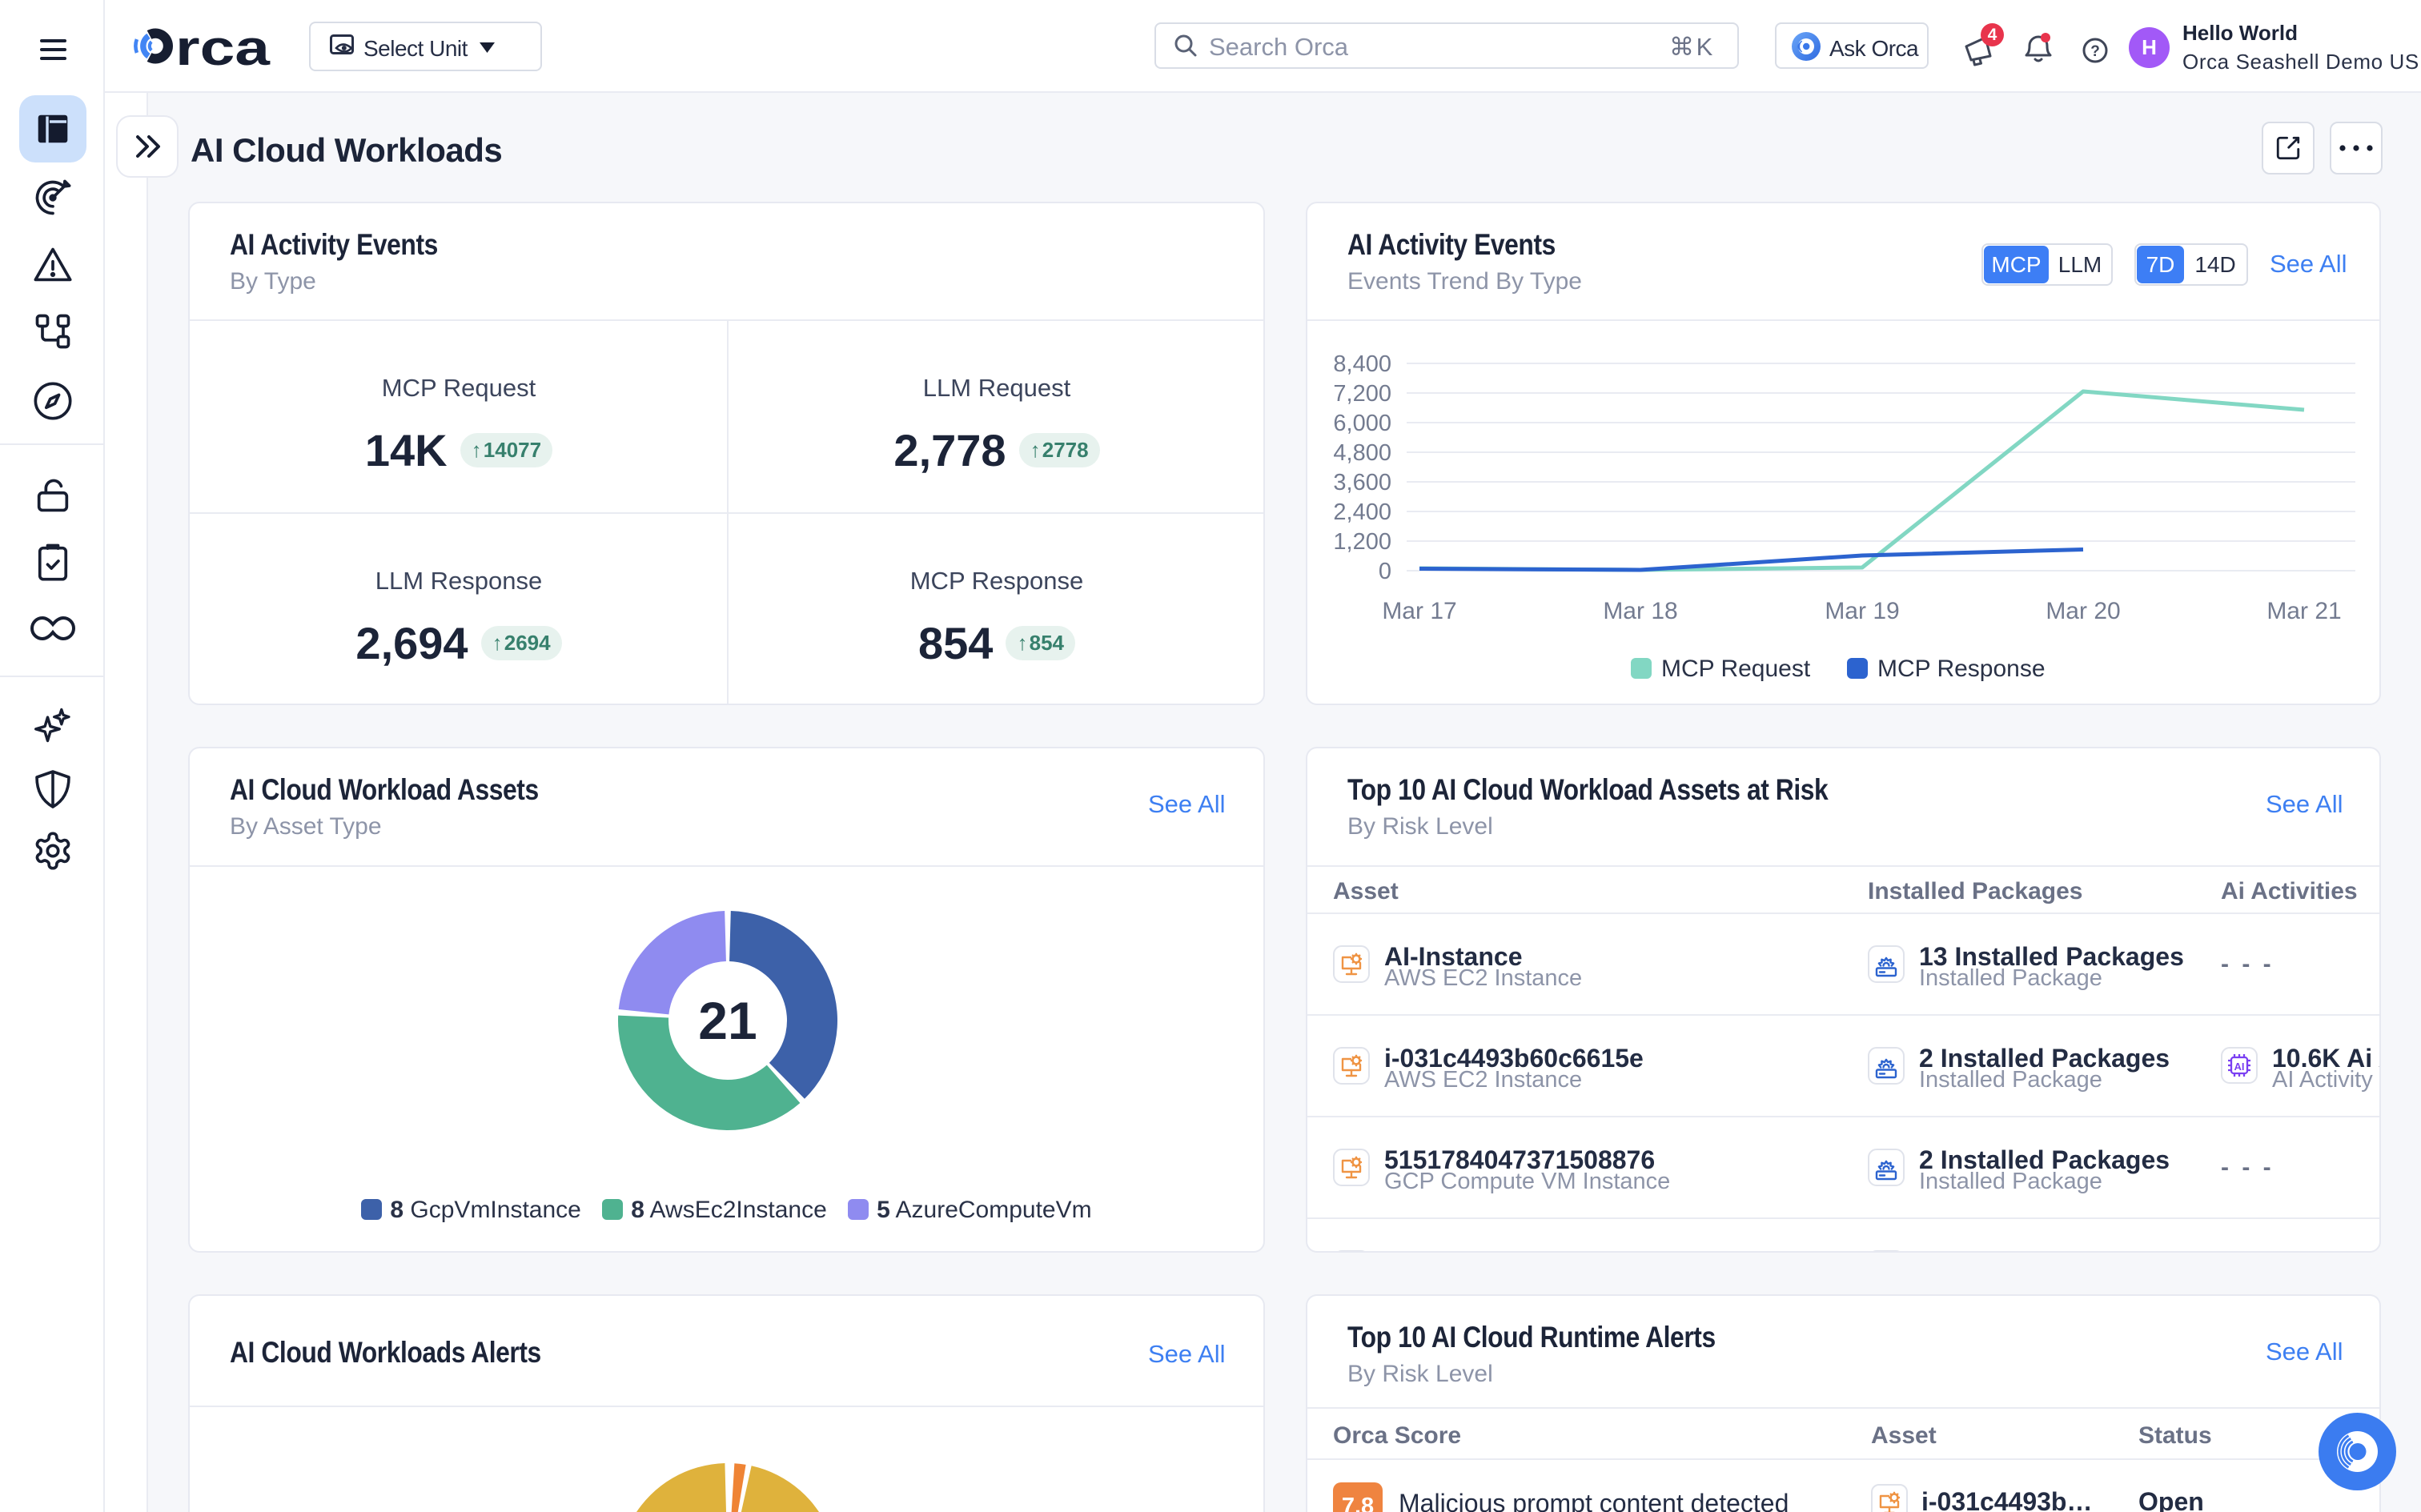 The image size is (2421, 1512). Describe the element at coordinates (1385, 571) in the screenshot. I see `svg-text: 0` at that location.